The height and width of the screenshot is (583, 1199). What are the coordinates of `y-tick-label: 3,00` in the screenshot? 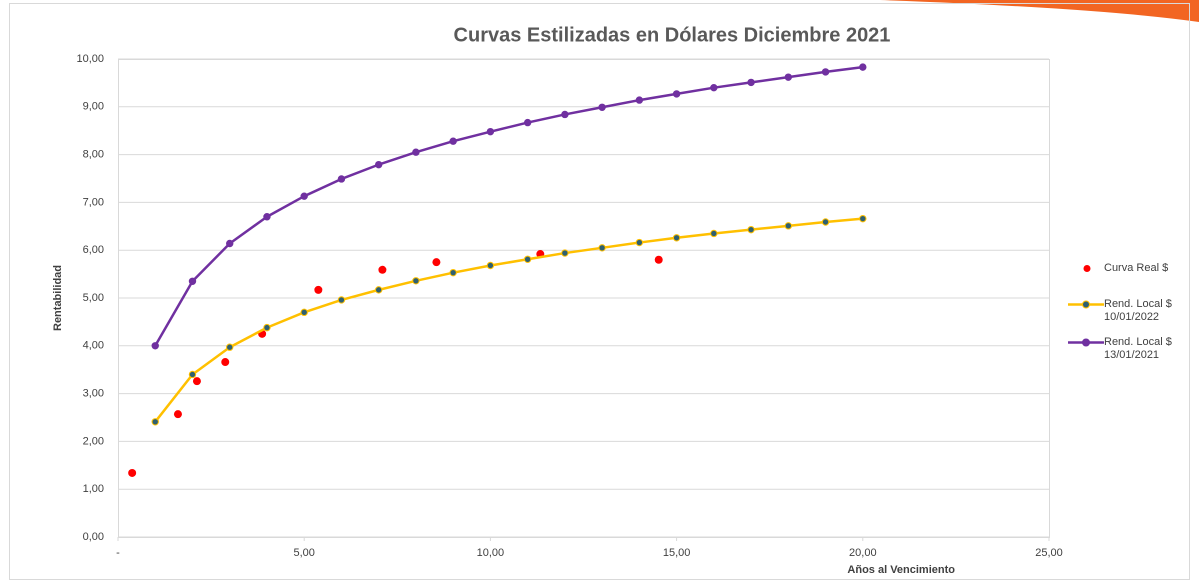 It's located at (93, 394).